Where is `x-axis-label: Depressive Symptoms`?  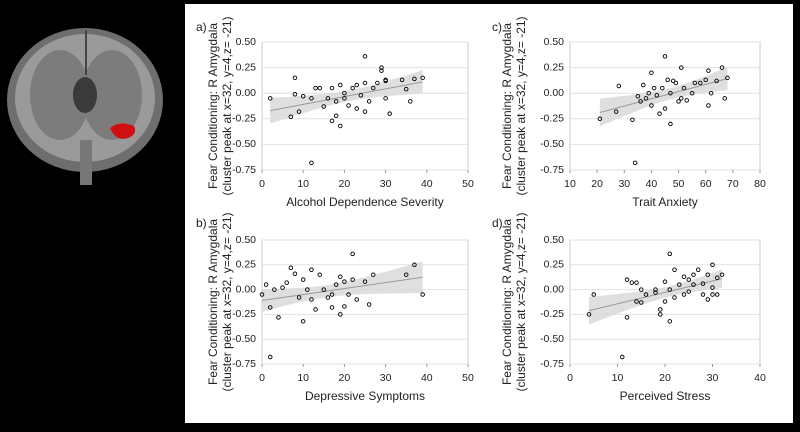
x-axis-label: Depressive Symptoms is located at coordinates (365, 396).